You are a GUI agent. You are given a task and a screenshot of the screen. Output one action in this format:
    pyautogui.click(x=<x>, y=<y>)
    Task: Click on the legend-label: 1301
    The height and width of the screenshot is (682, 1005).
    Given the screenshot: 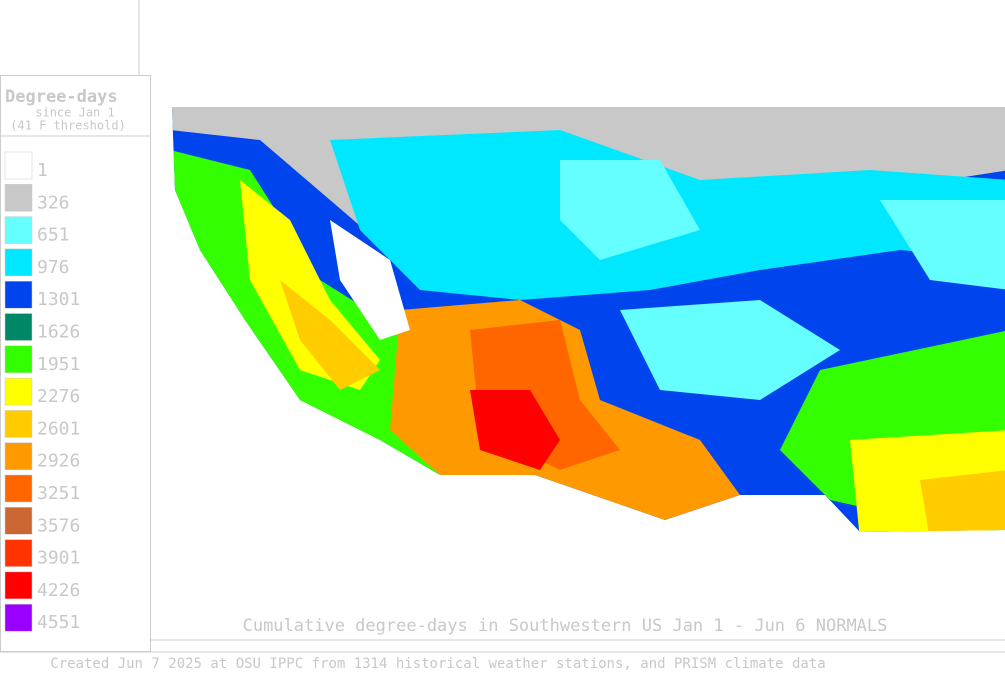 What is the action you would take?
    pyautogui.click(x=58, y=299)
    